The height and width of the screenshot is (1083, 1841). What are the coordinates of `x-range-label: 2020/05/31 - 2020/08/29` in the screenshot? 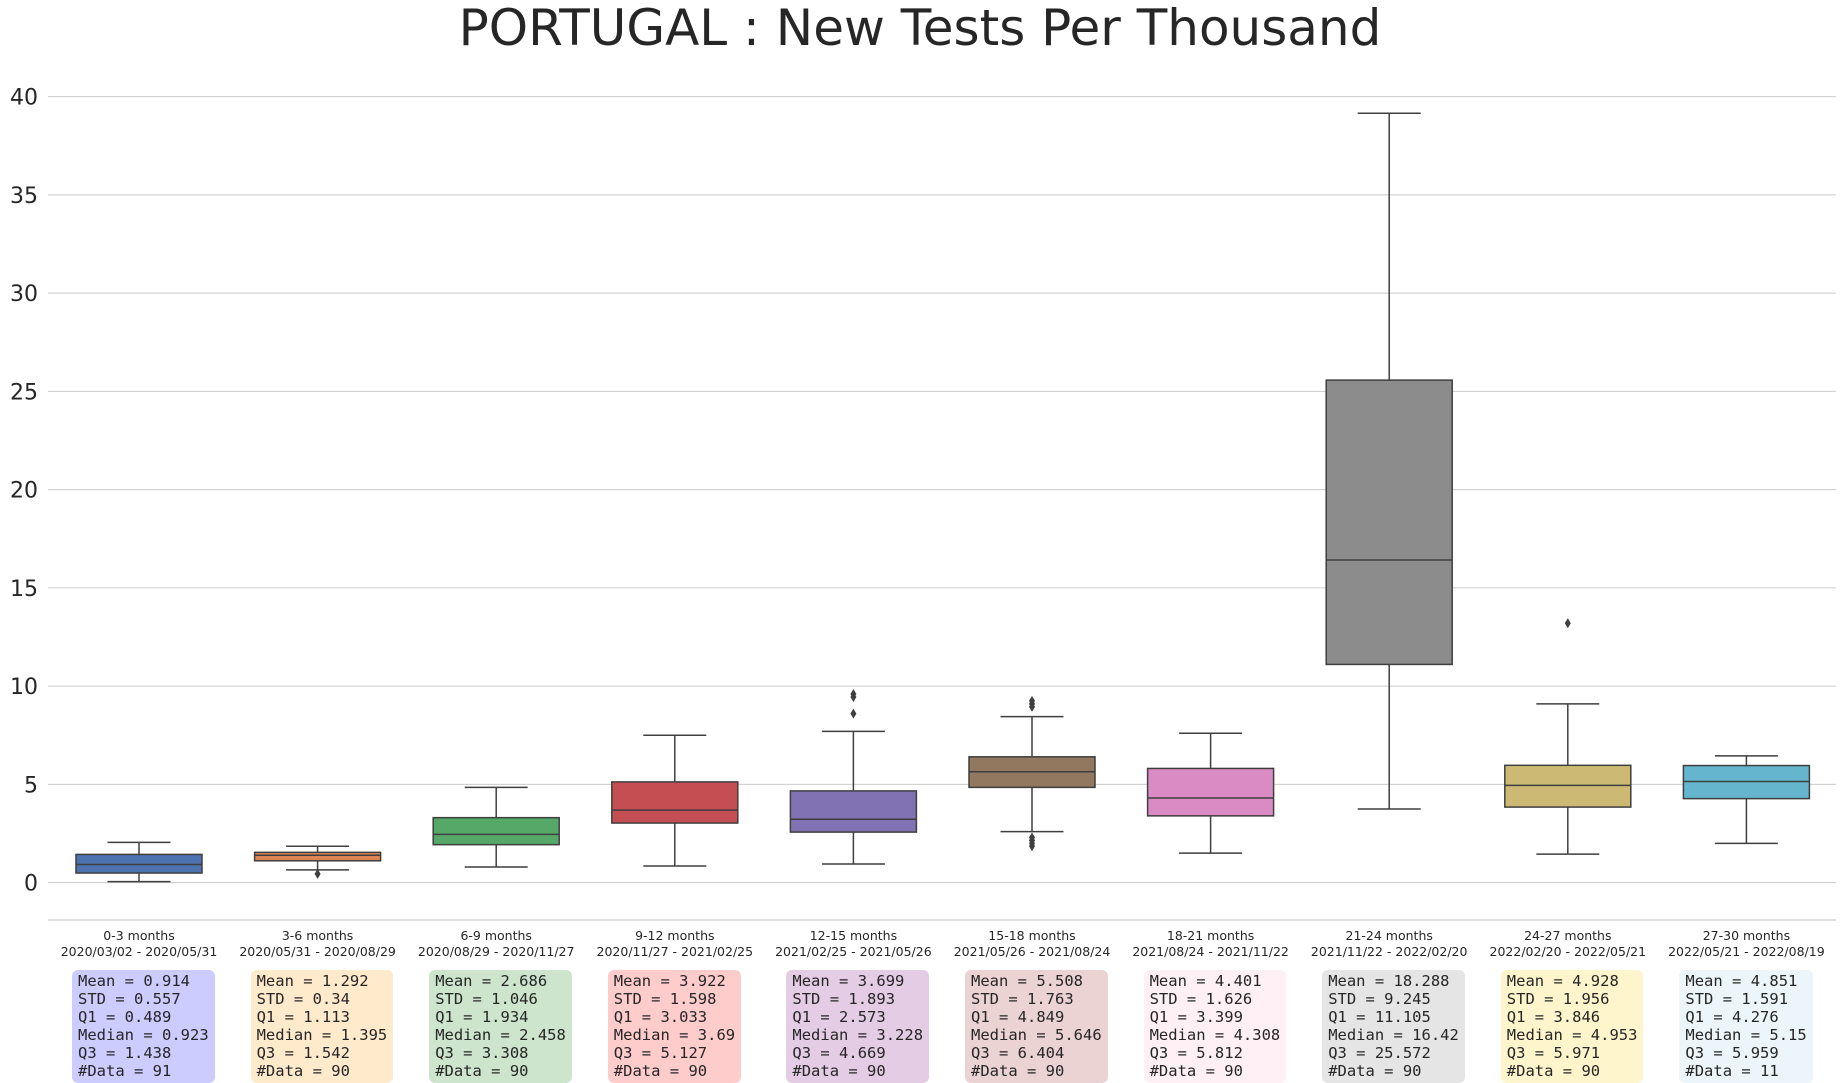 It's located at (317, 951).